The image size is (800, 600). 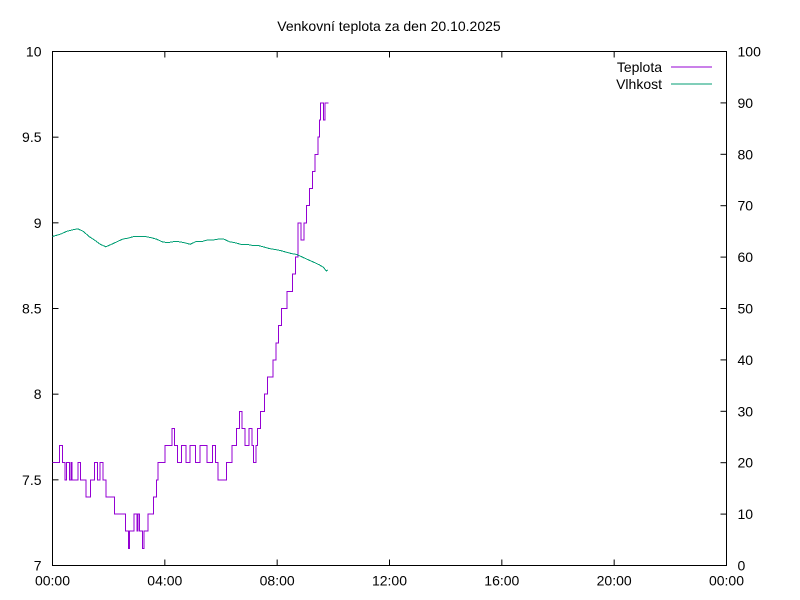 I want to click on y2-tick-label: 80, so click(x=746, y=154).